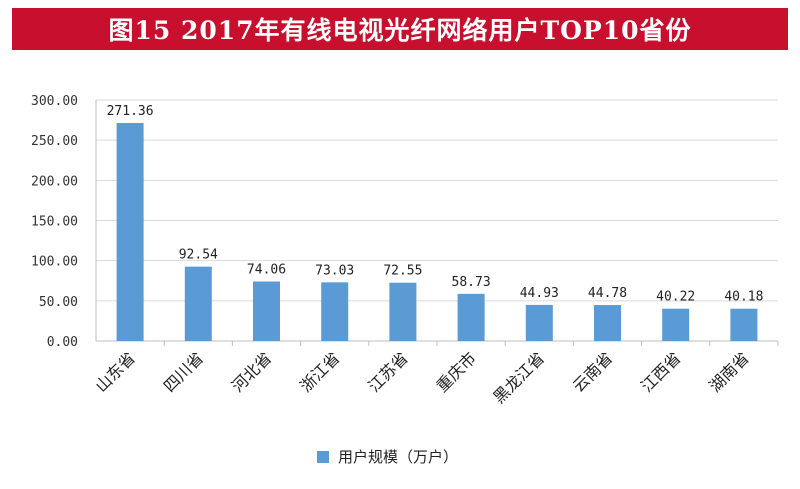  I want to click on category-label: 山东省, so click(115, 371).